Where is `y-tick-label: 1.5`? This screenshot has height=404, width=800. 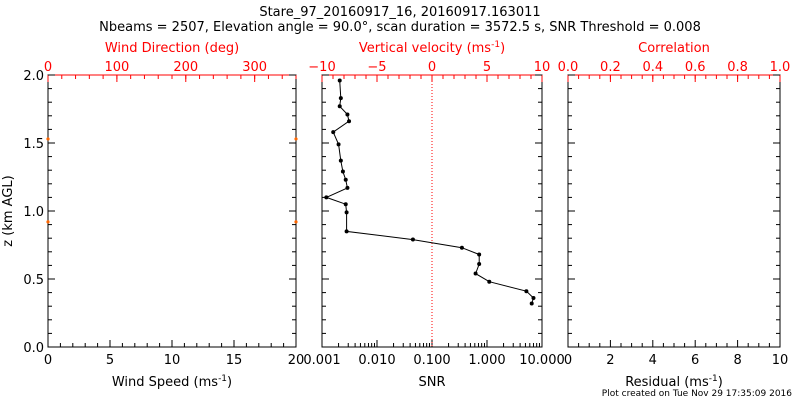 y-tick-label: 1.5 is located at coordinates (33, 144).